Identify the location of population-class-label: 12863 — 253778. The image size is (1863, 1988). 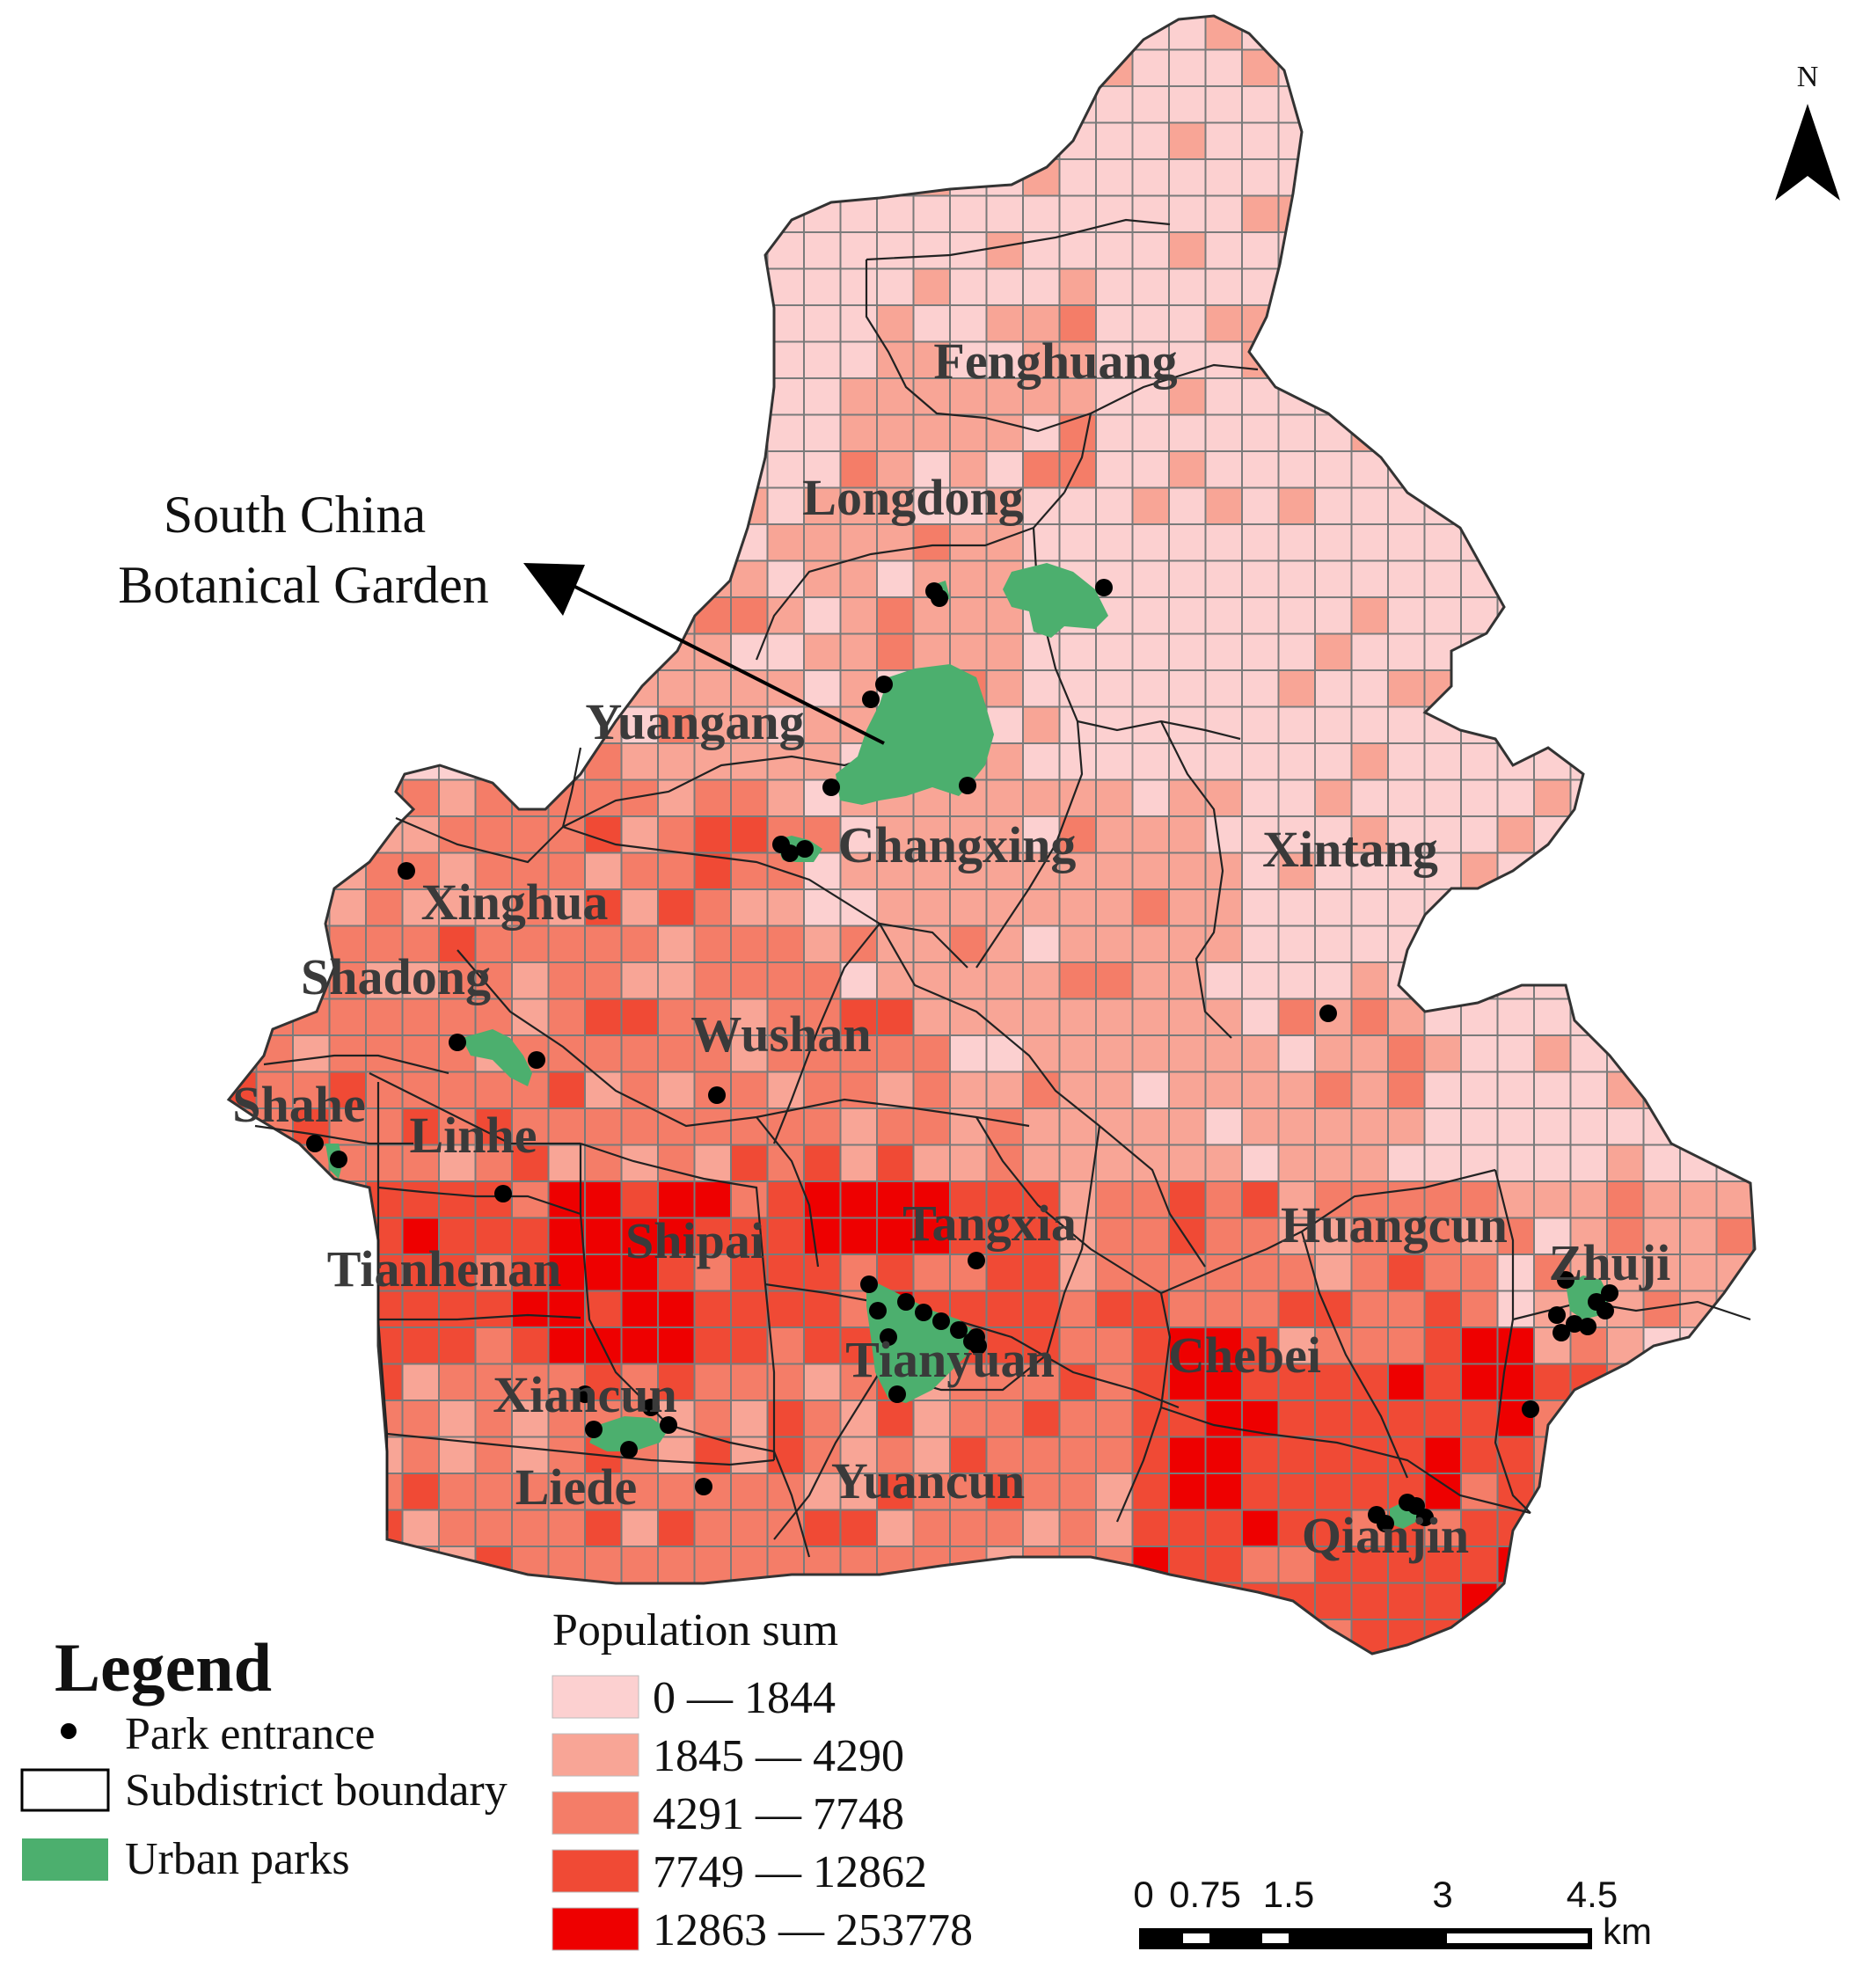
(813, 1930).